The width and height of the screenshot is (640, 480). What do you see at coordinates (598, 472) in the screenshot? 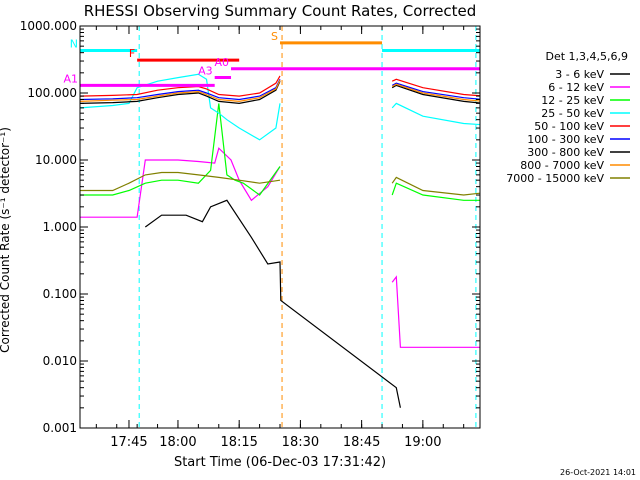
I see `timestamp-stamp: 26-Oct-2021 14:01` at bounding box center [598, 472].